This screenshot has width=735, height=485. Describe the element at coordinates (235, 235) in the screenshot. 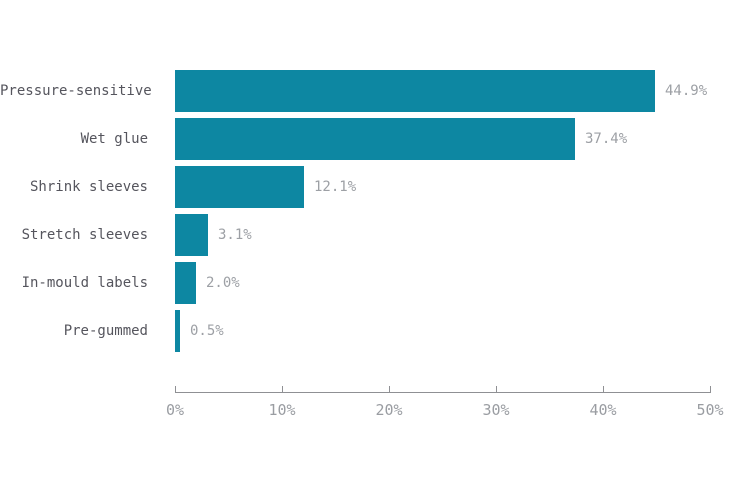

I see `value-label: 3.1%` at that location.